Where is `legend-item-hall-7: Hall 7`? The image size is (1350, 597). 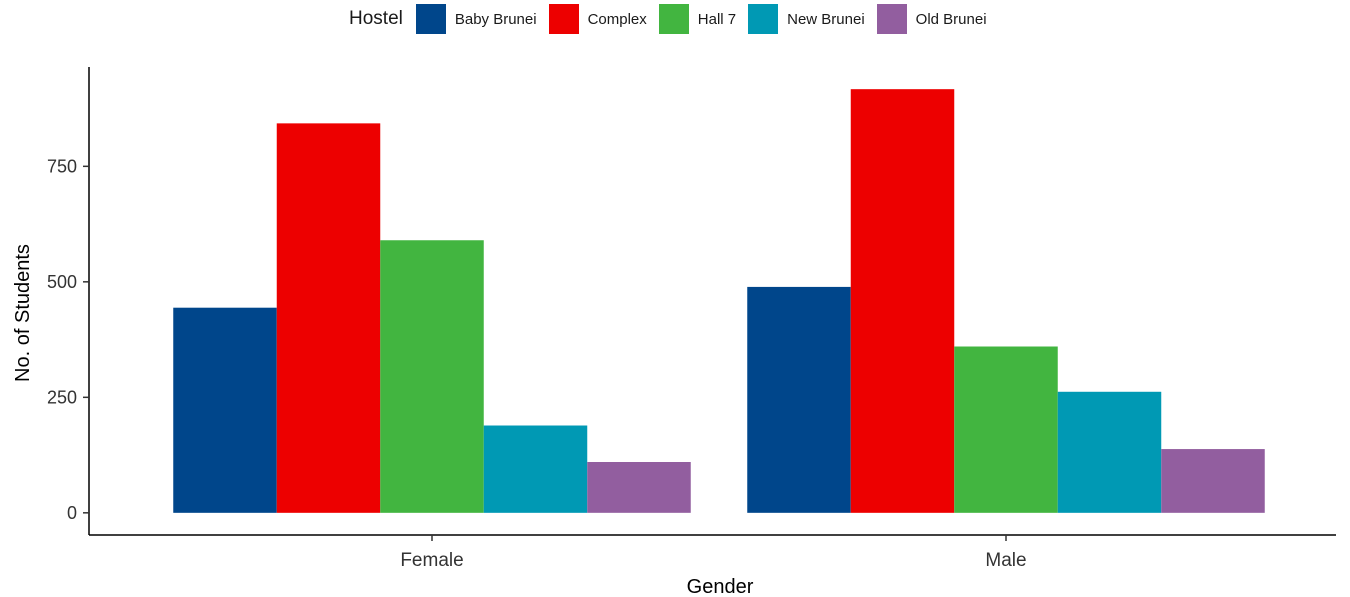
legend-item-hall-7: Hall 7 is located at coordinates (697, 19).